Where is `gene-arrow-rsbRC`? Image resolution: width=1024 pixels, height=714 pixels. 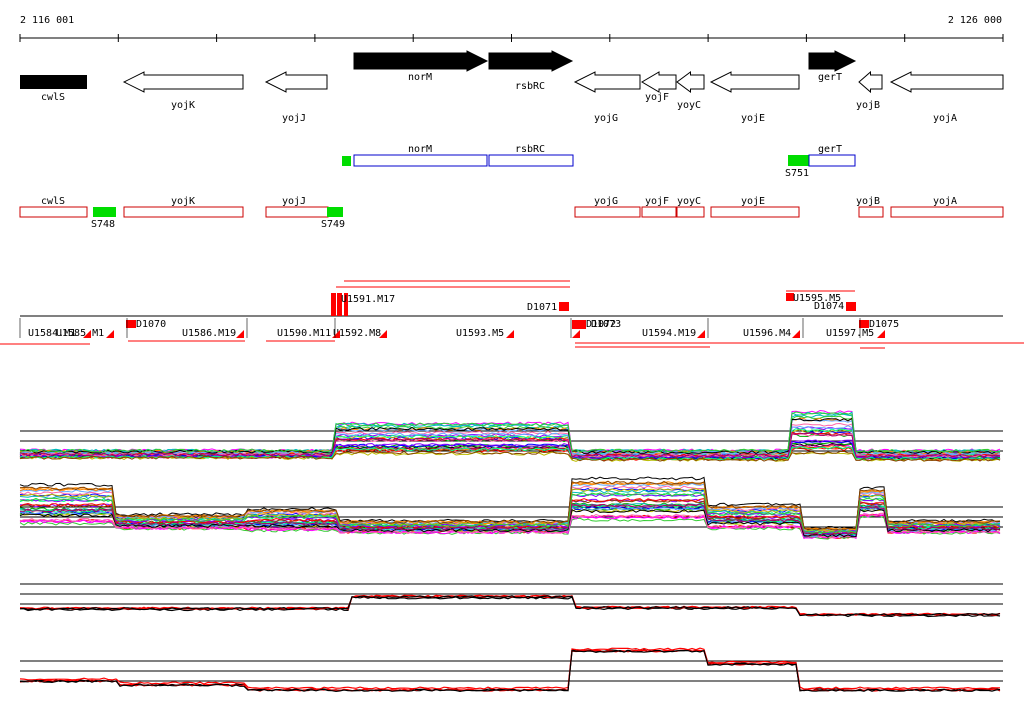
gene-arrow-rsbRC is located at coordinates (531, 61).